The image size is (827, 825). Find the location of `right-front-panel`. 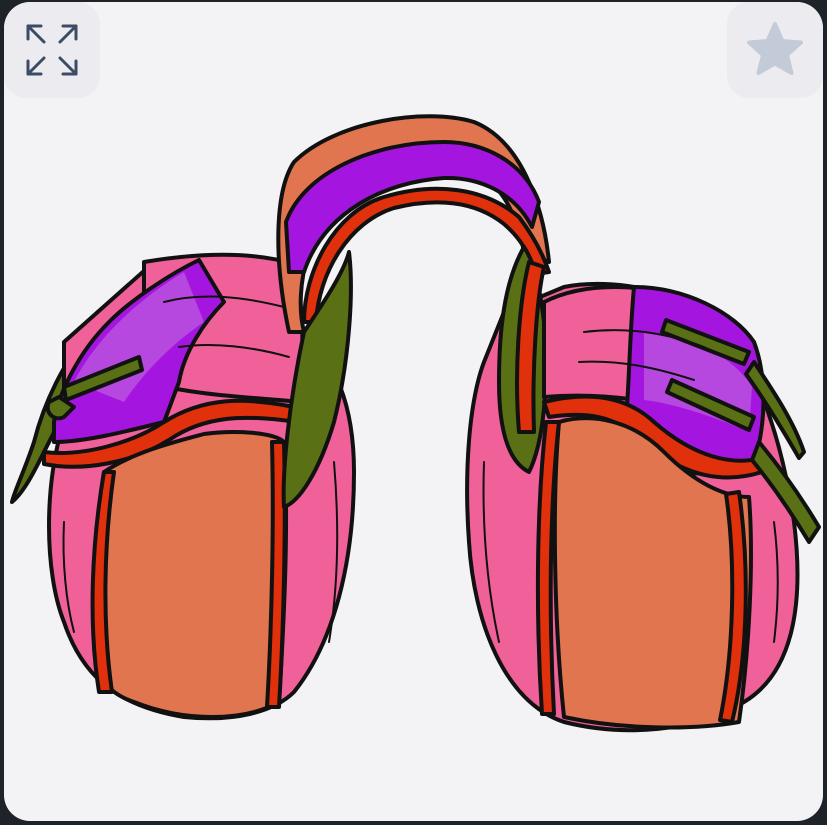

right-front-panel is located at coordinates (652, 573).